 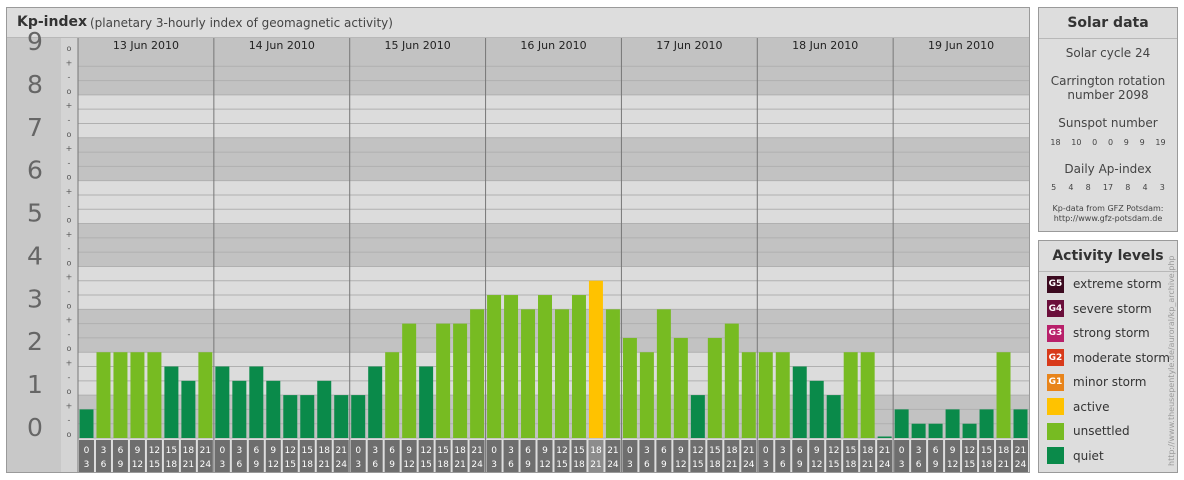 What do you see at coordinates (1145, 187) in the screenshot?
I see `ap-value: 4` at bounding box center [1145, 187].